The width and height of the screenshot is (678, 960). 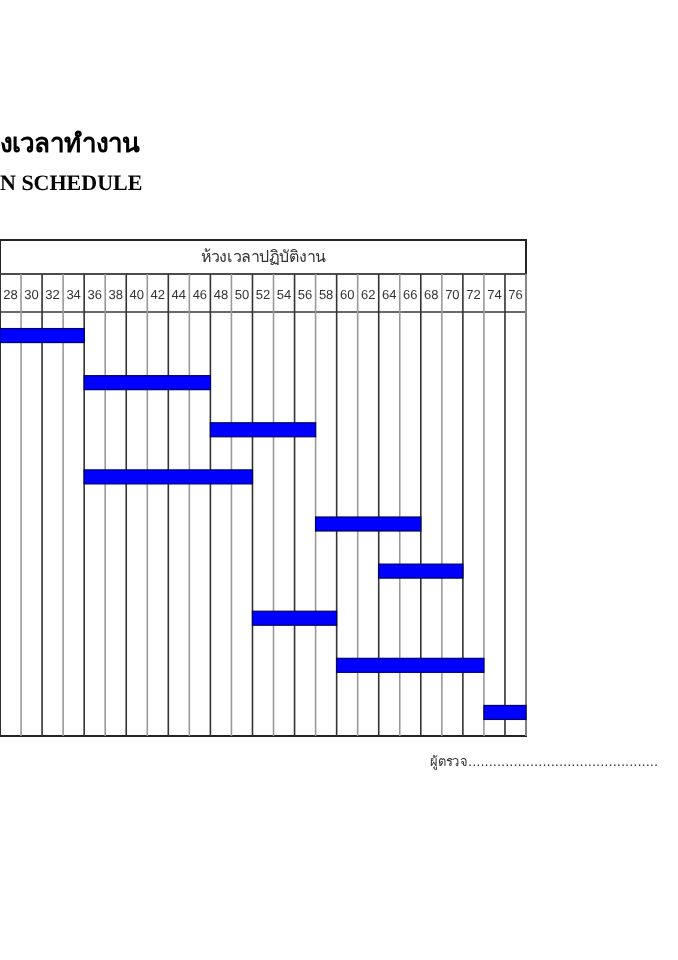 What do you see at coordinates (71, 184) in the screenshot?
I see `chart-subtitle: N SCHEDULE` at bounding box center [71, 184].